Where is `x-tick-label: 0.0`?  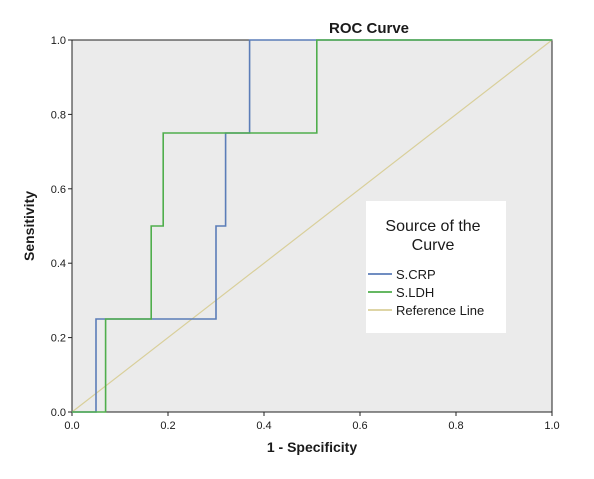 x-tick-label: 0.0 is located at coordinates (71, 426).